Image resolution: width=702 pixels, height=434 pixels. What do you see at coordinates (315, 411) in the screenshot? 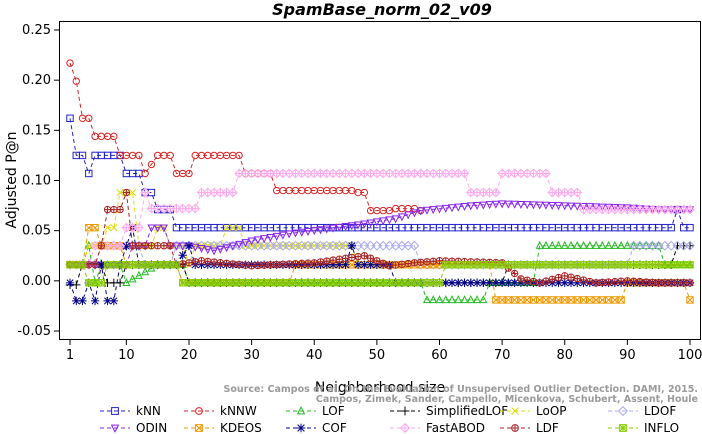
I see `legend-item-lof: LOF` at bounding box center [315, 411].